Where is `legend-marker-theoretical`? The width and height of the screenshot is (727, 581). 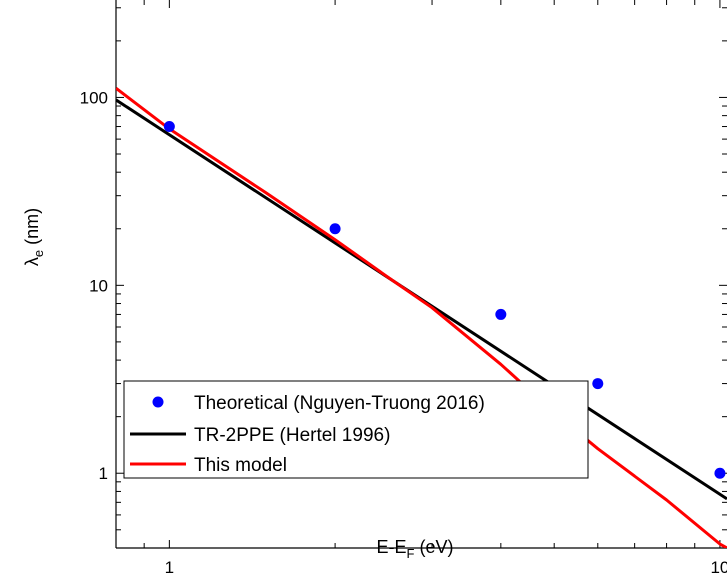 legend-marker-theoretical is located at coordinates (158, 402).